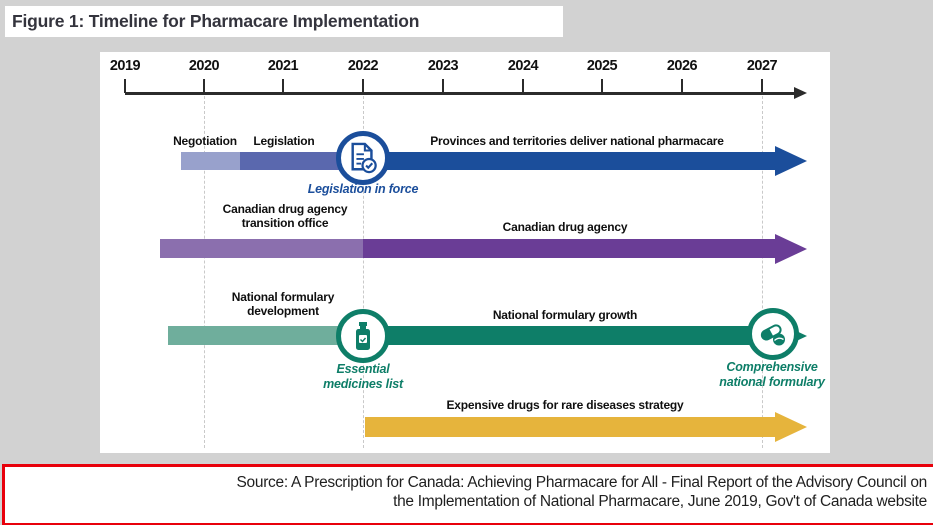  What do you see at coordinates (210, 161) in the screenshot?
I see `bar-negotiation` at bounding box center [210, 161].